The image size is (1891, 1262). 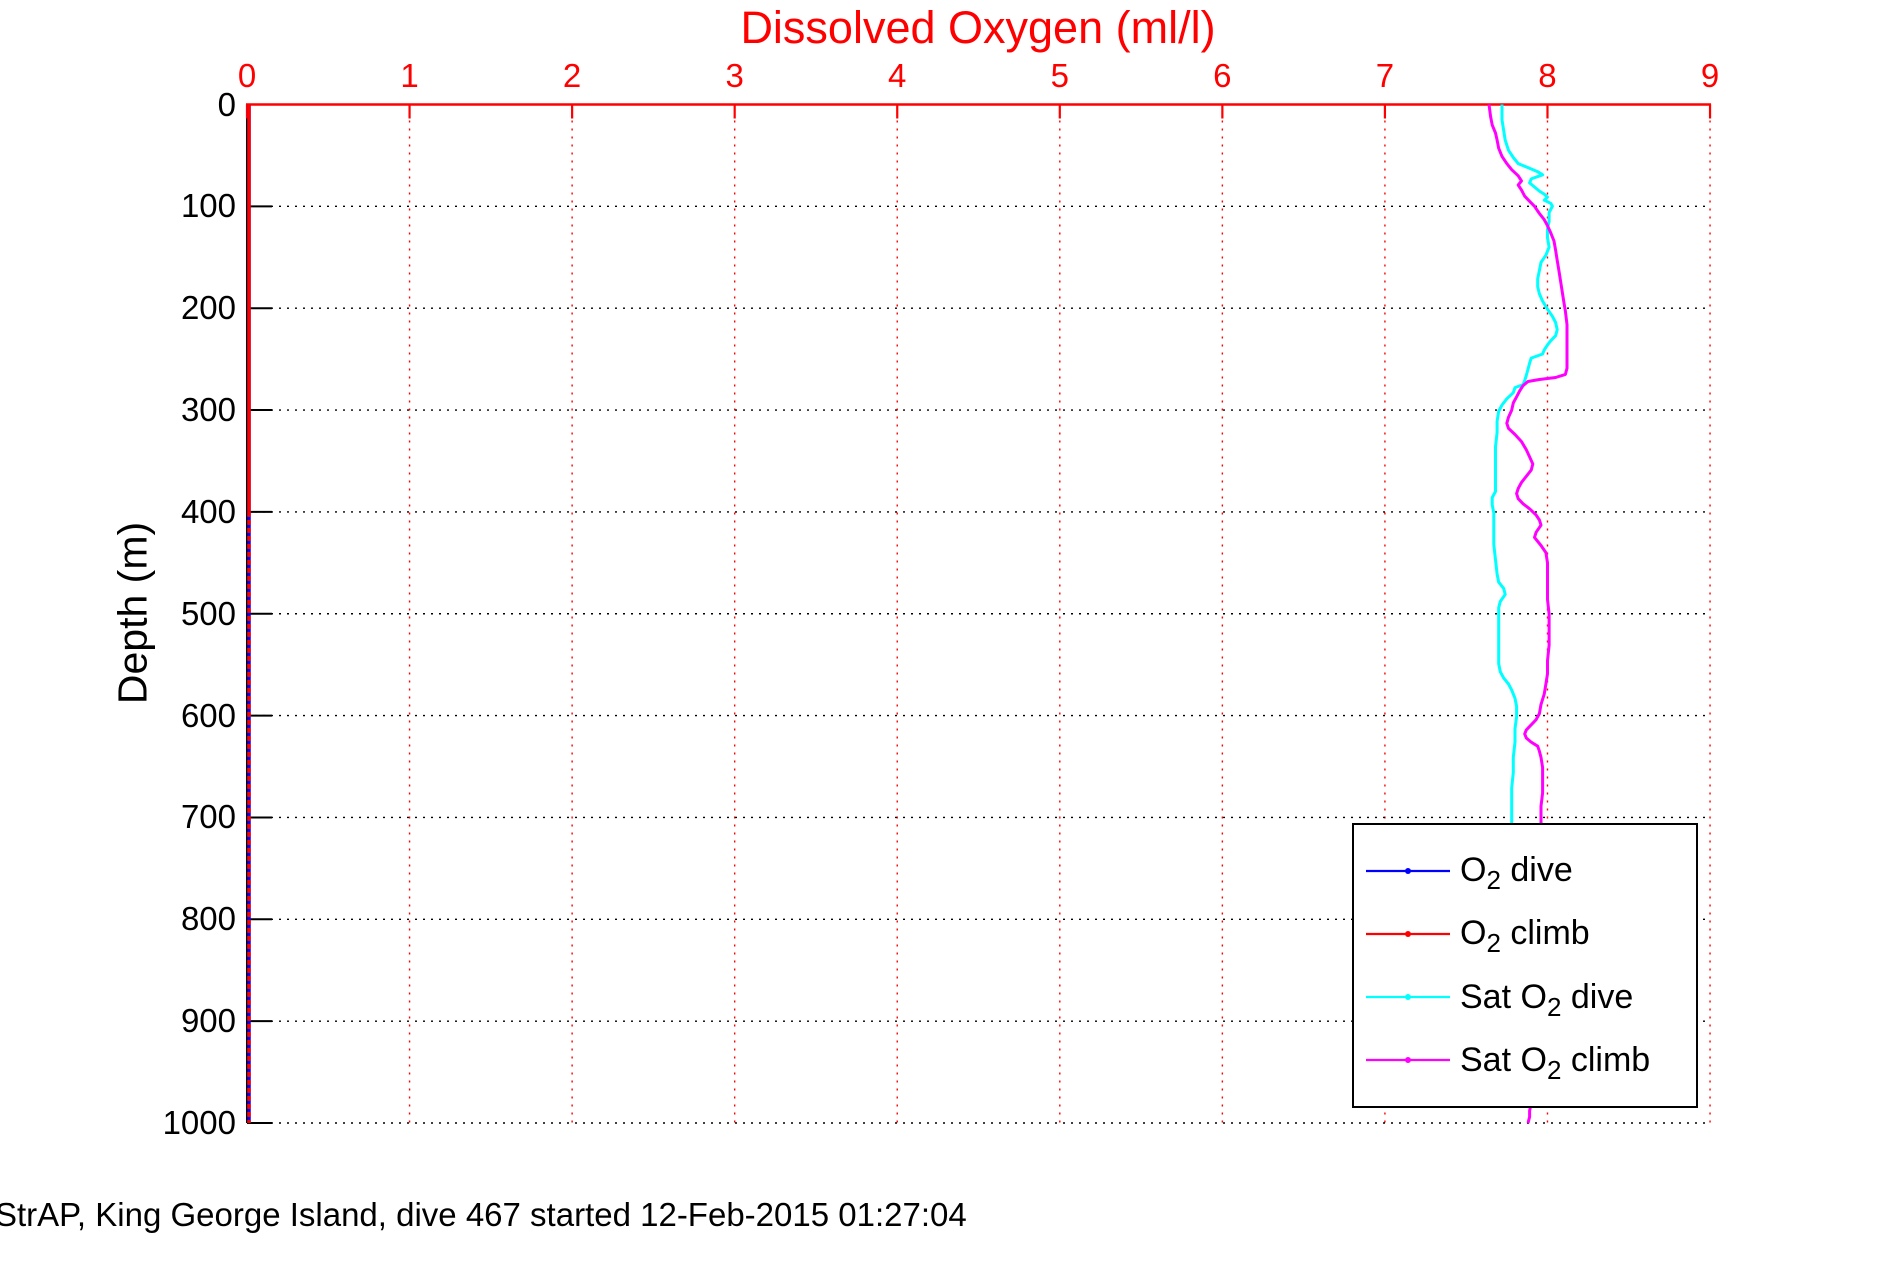 I want to click on legend-item-o2-climb: O2 climb, so click(x=1525, y=933).